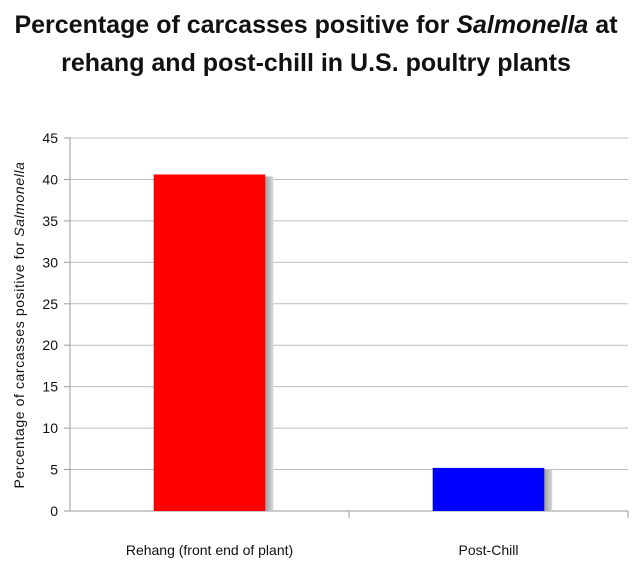 The width and height of the screenshot is (632, 565). I want to click on chart-title-part-1: Percentage of carcasses positive for, so click(235, 25).